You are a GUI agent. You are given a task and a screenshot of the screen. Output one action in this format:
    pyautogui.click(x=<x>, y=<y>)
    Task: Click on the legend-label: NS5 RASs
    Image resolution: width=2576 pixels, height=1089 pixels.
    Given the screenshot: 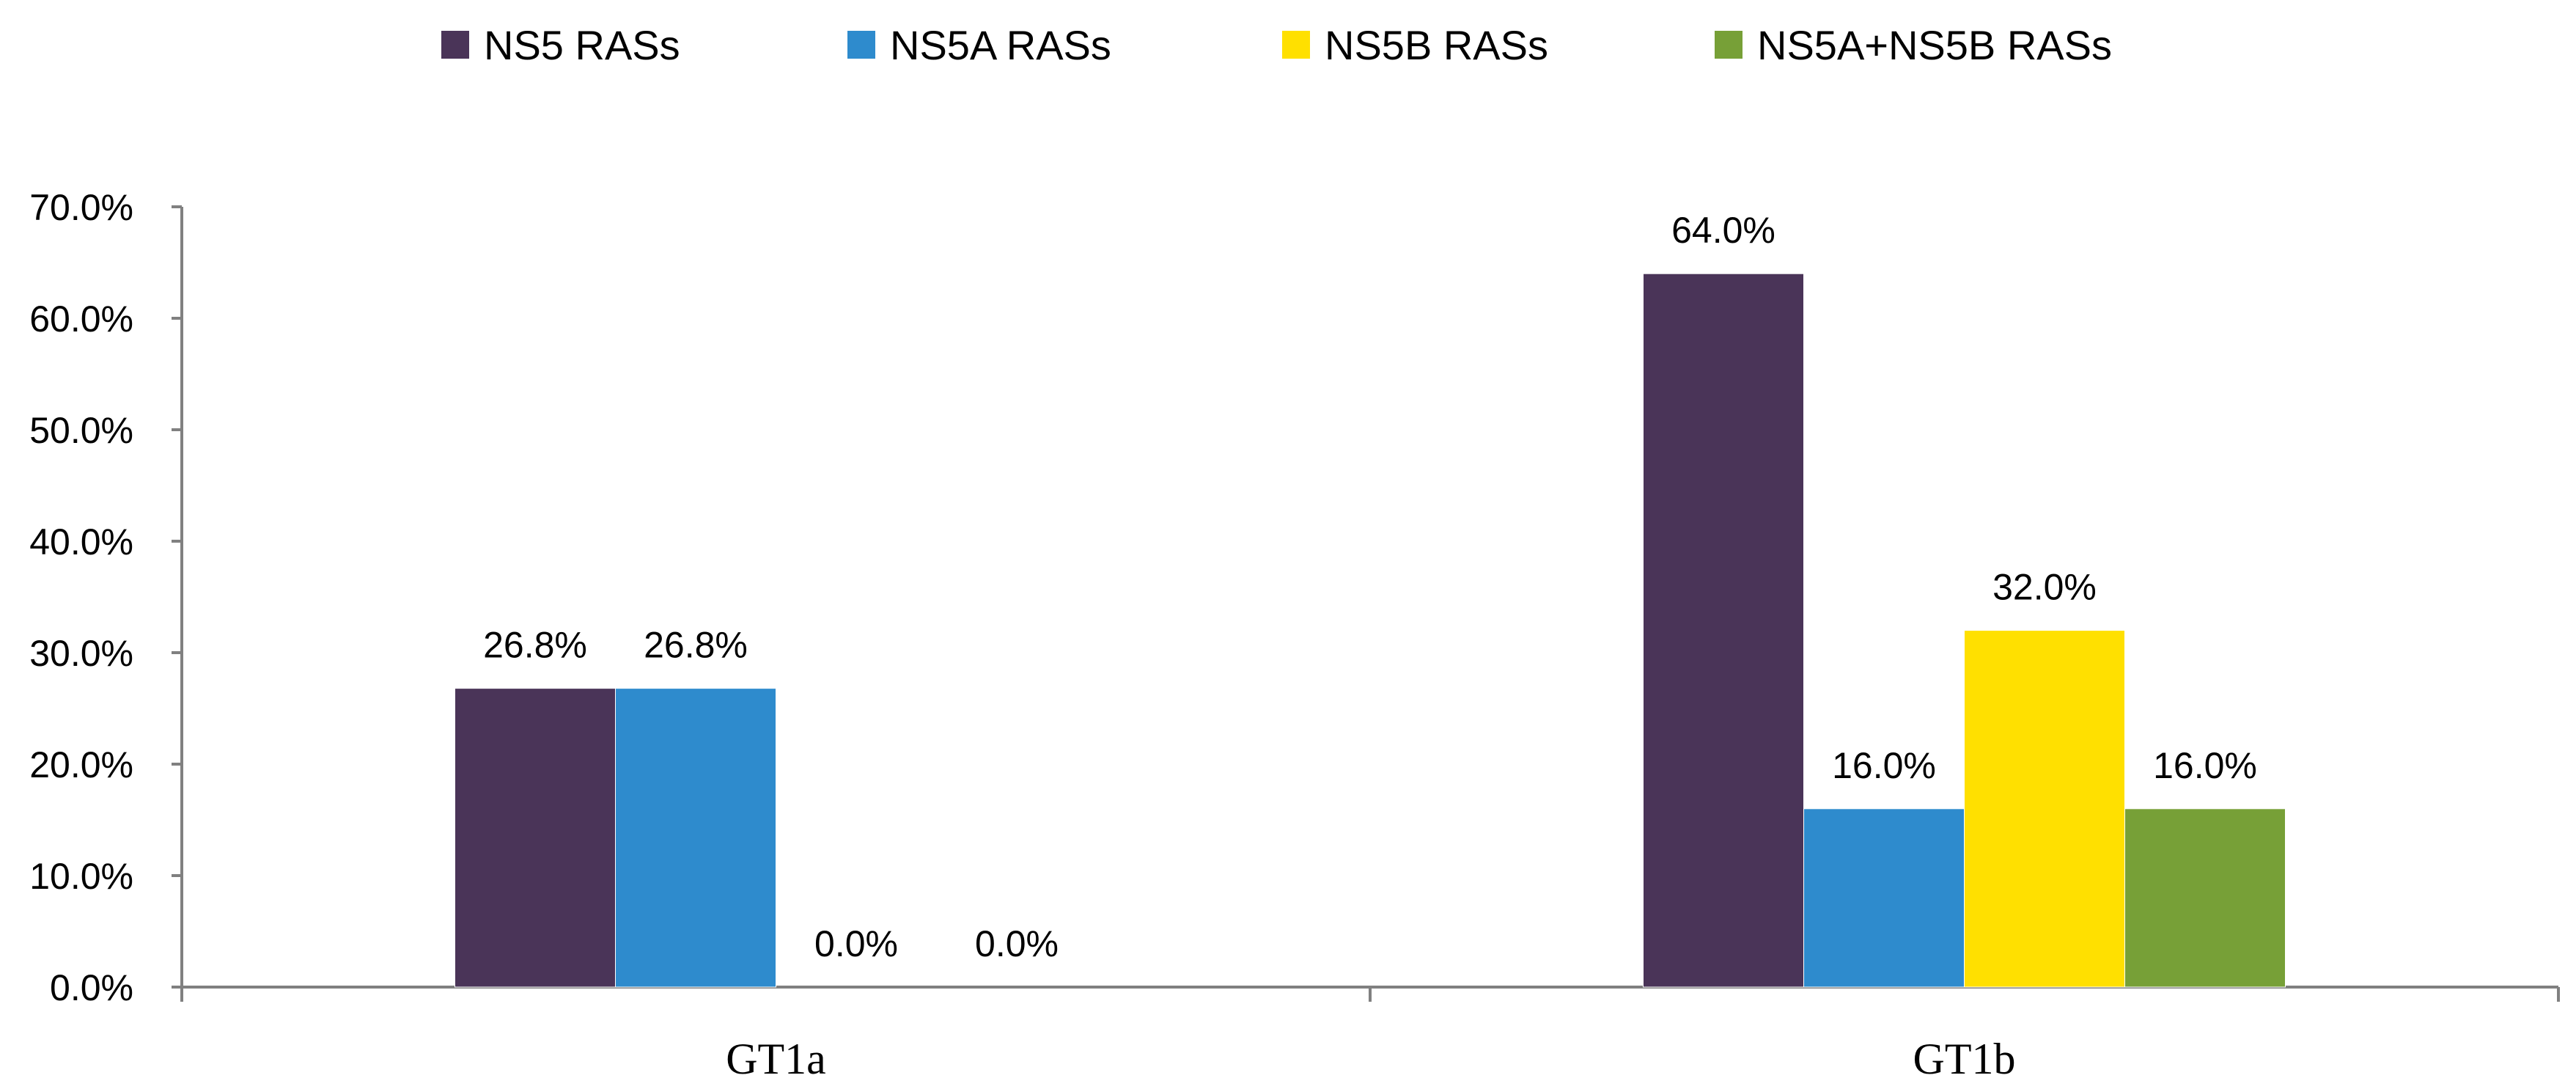 What is the action you would take?
    pyautogui.click(x=582, y=45)
    